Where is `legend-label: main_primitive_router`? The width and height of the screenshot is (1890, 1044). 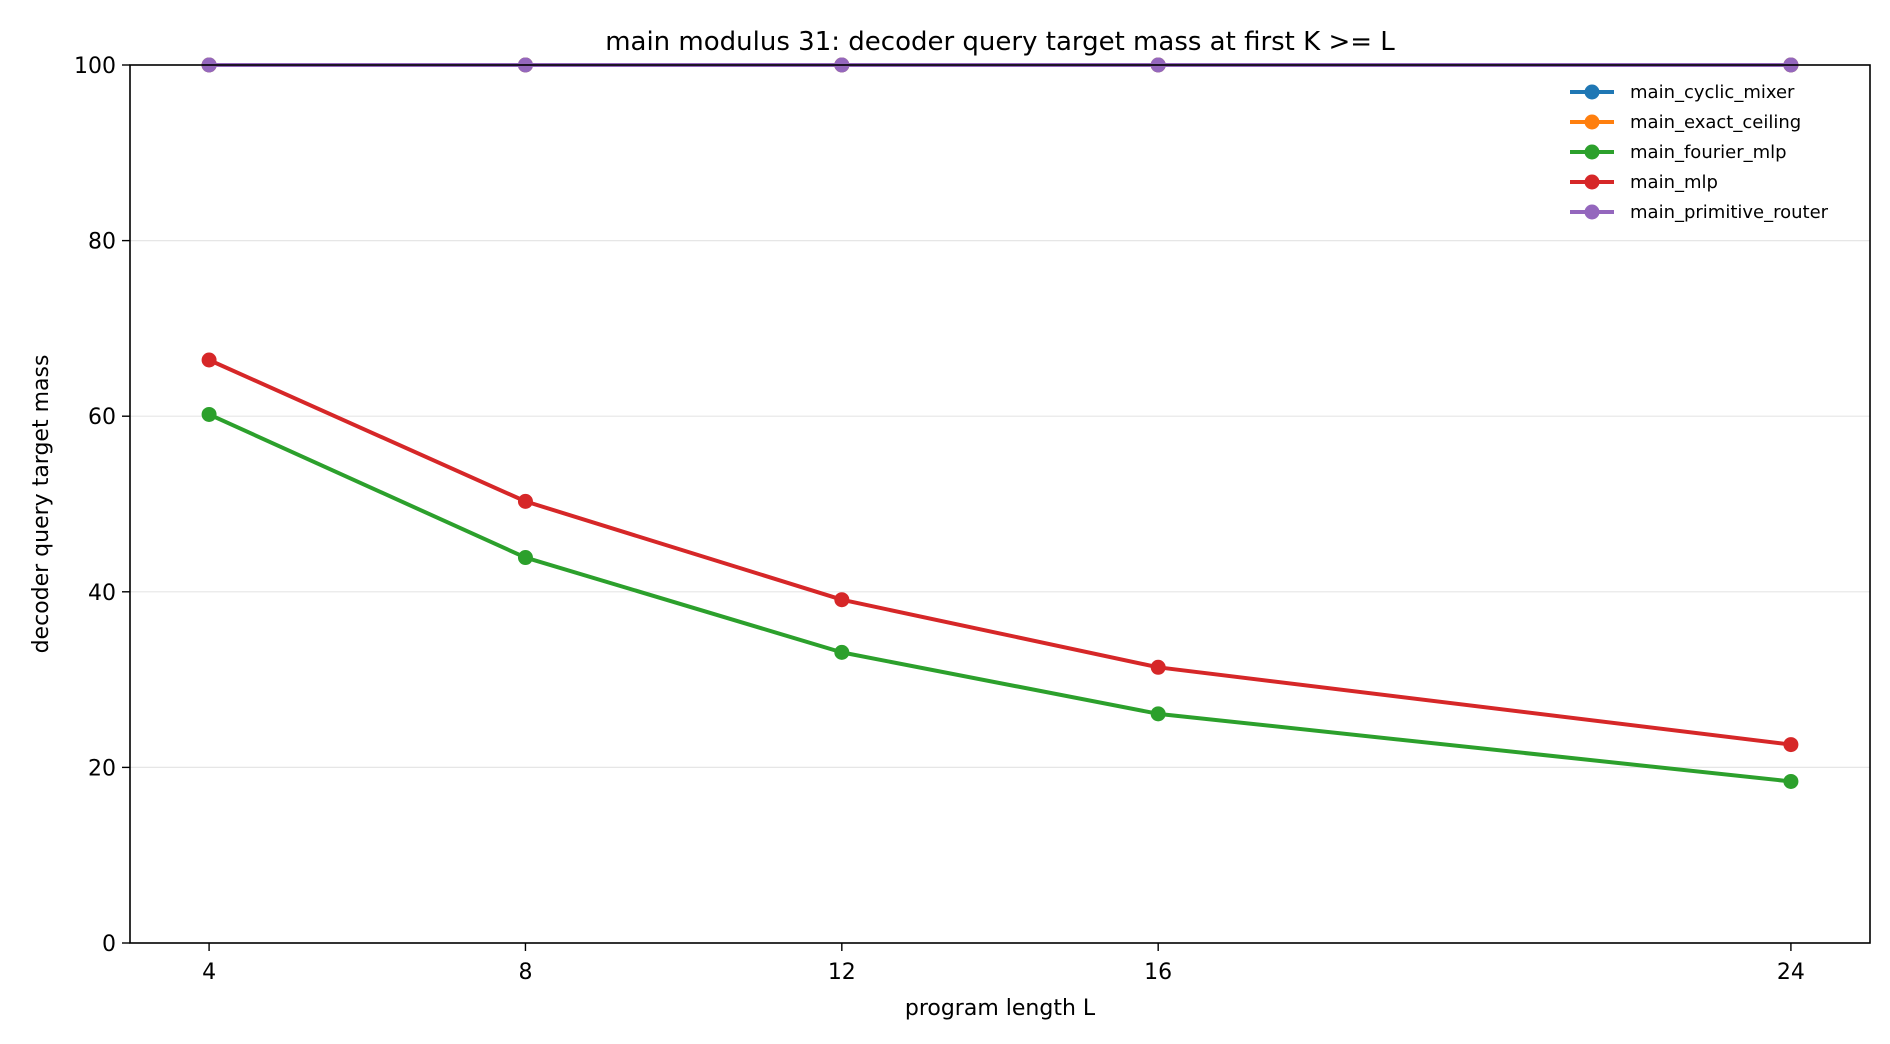
legend-label: main_primitive_router is located at coordinates (1729, 212).